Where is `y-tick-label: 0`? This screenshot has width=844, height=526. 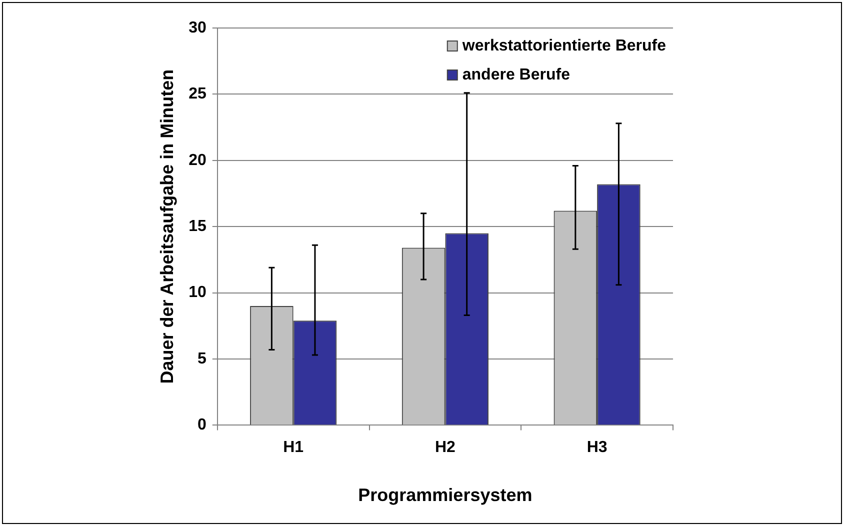 y-tick-label: 0 is located at coordinates (201, 425).